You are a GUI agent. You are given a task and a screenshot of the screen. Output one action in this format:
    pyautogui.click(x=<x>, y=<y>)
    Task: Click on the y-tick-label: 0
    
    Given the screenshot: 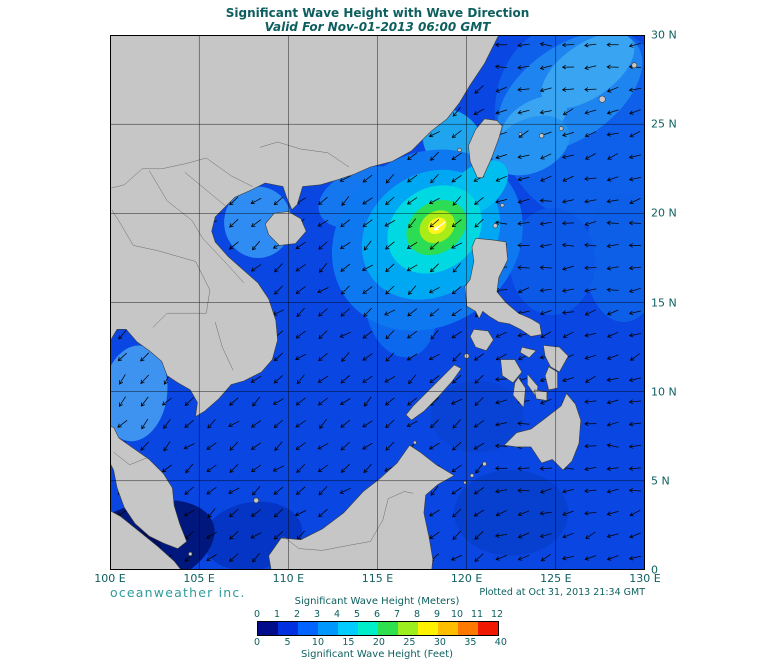 What is the action you would take?
    pyautogui.click(x=654, y=570)
    